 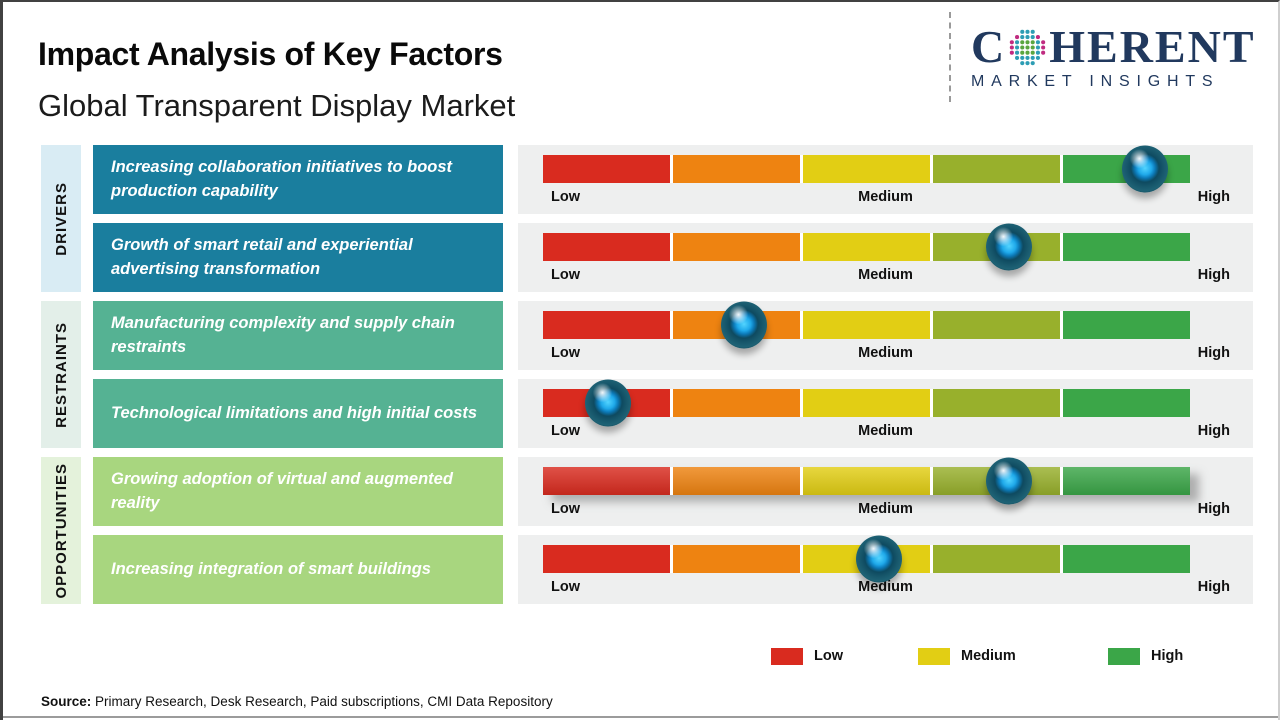 What do you see at coordinates (640, 717) in the screenshot?
I see `bottom-divider` at bounding box center [640, 717].